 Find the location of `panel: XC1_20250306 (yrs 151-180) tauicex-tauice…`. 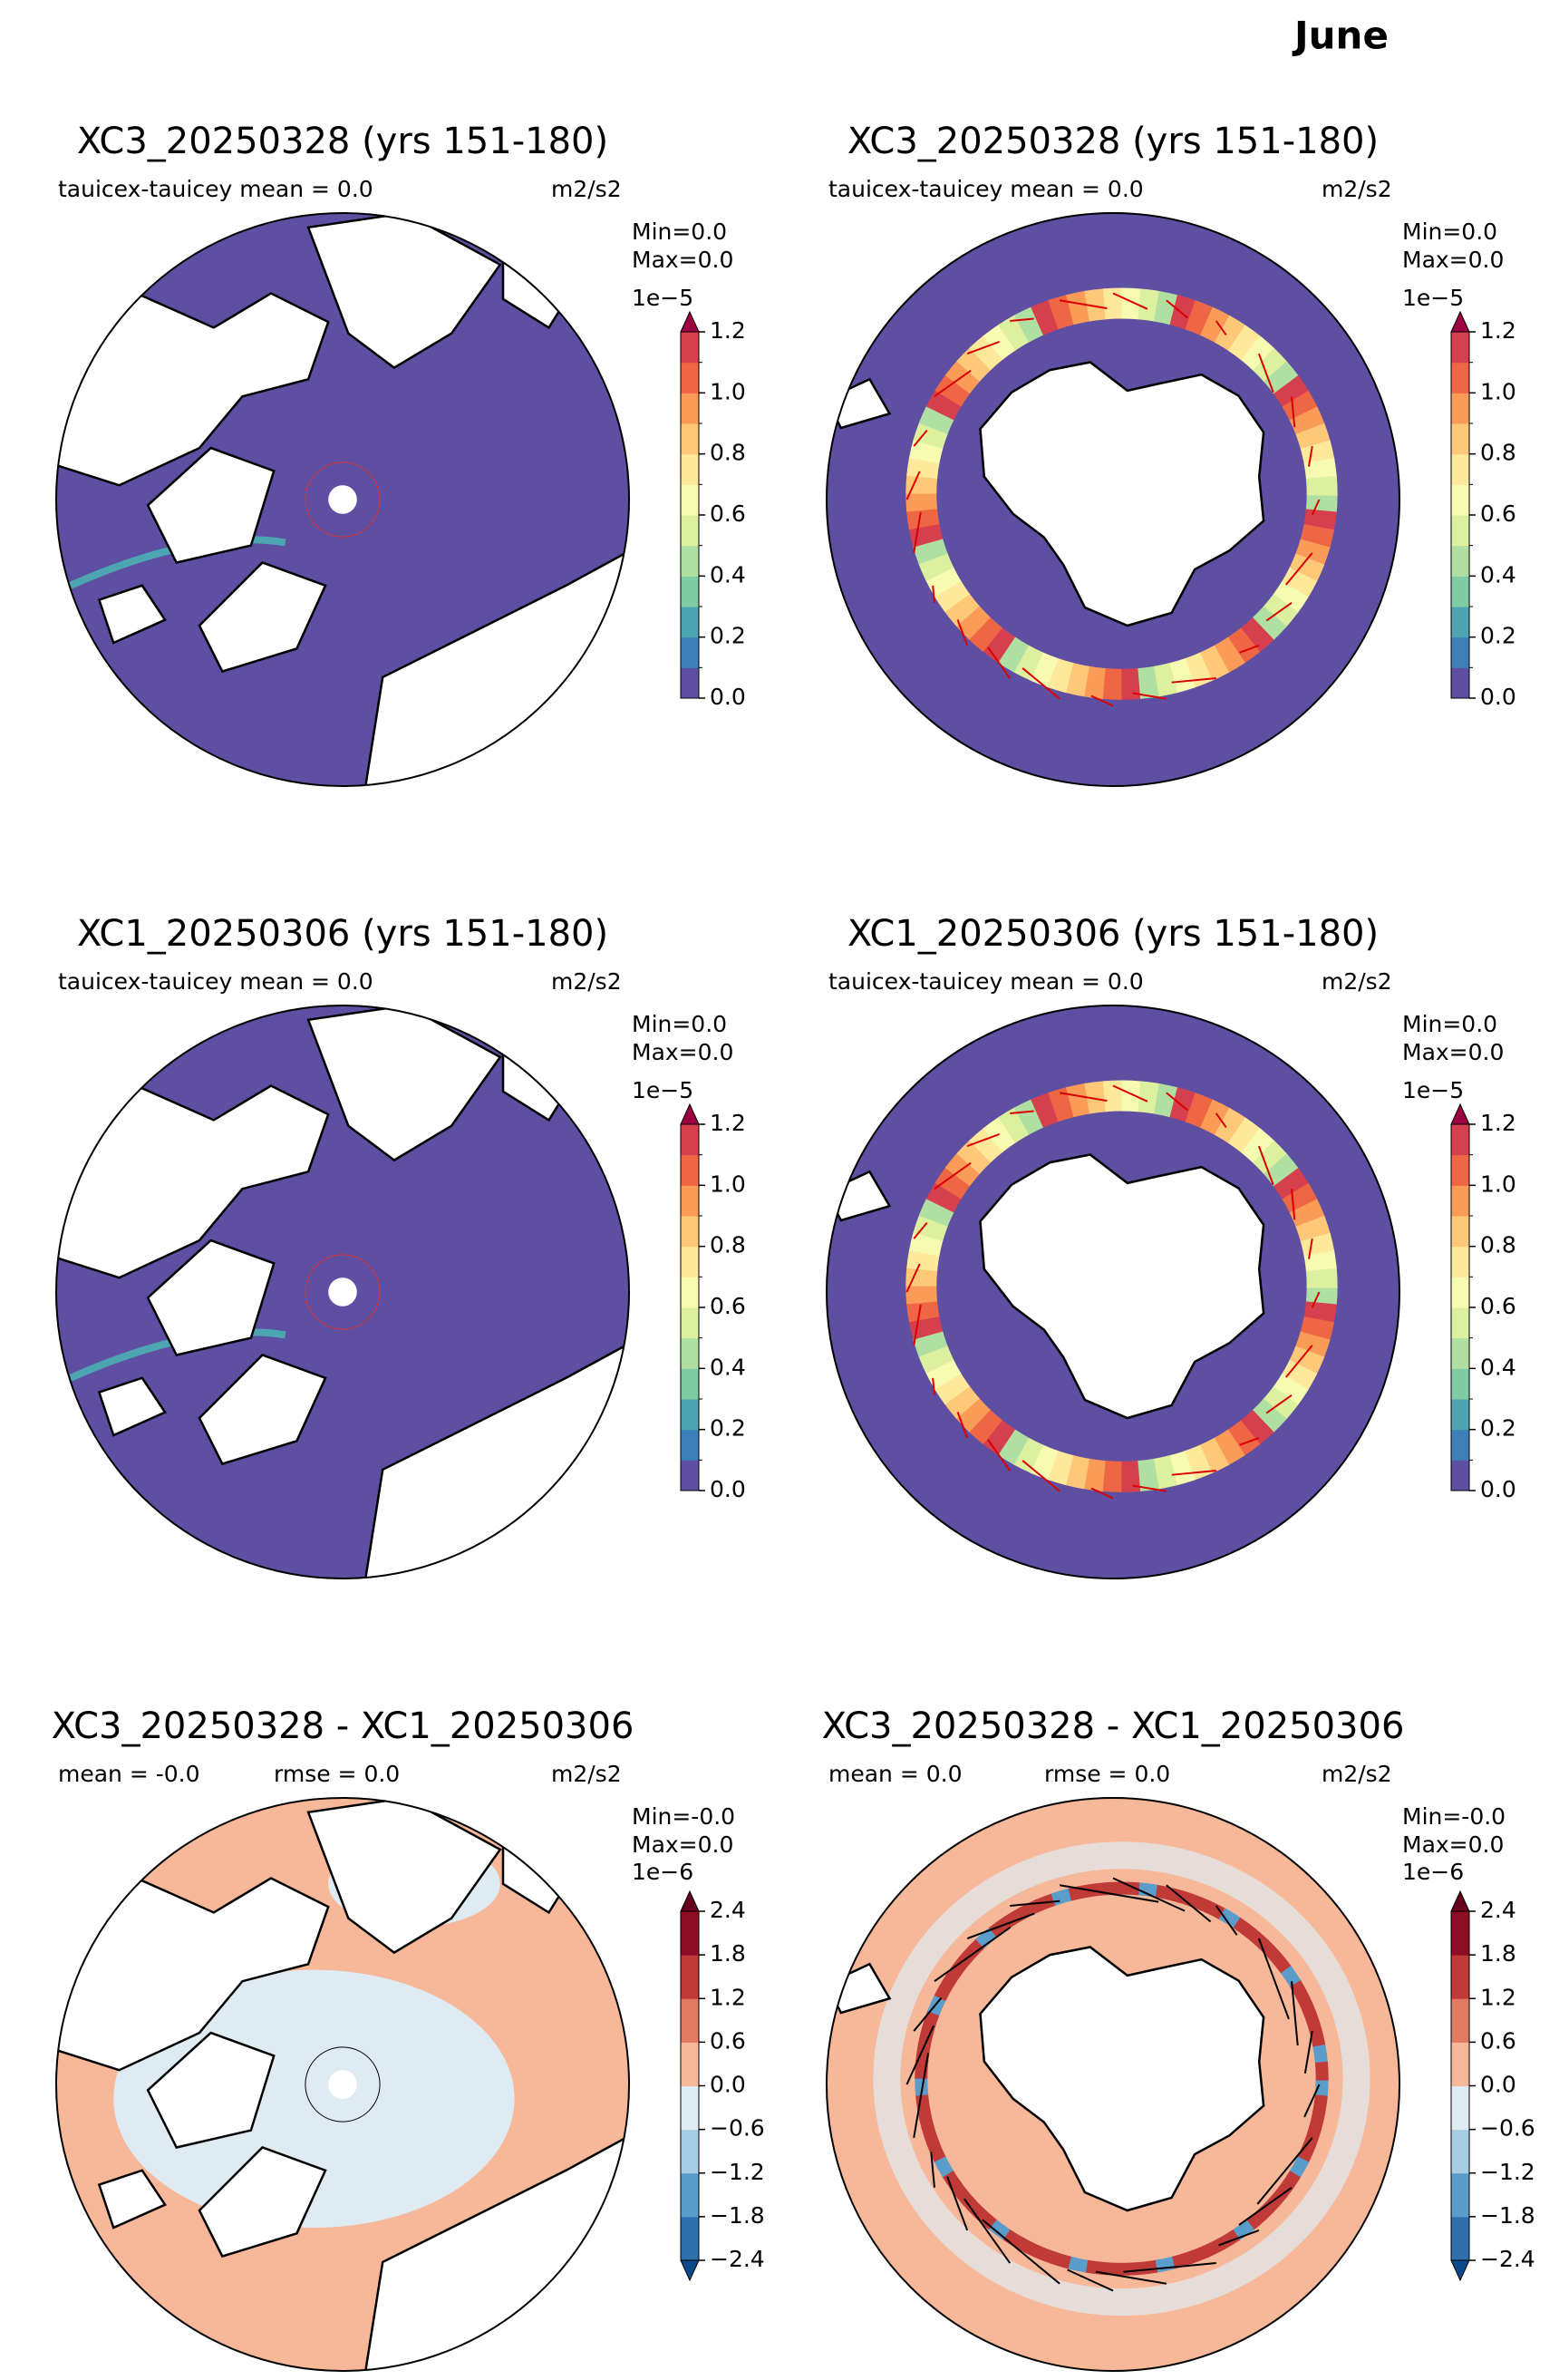

panel: XC1_20250306 (yrs 151-180) tauicex-tauice… is located at coordinates (1171, 1246).